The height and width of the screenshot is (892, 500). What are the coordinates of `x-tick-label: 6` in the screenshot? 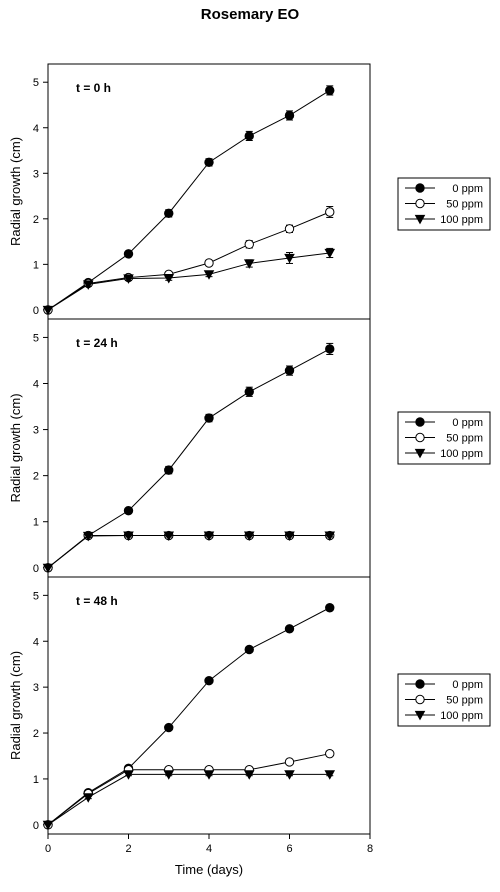 It's located at (289, 849).